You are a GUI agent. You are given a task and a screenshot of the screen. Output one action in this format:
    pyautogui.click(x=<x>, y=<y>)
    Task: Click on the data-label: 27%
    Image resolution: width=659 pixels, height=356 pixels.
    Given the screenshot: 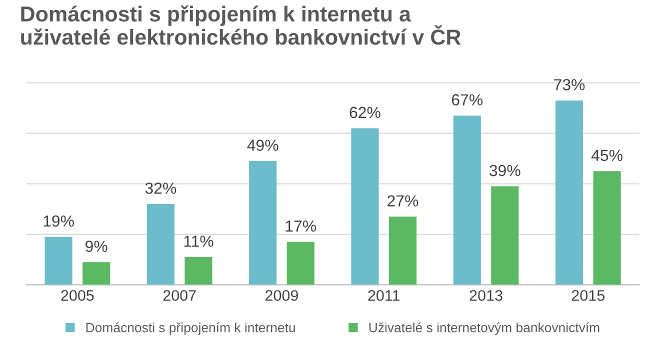 What is the action you would take?
    pyautogui.click(x=403, y=200)
    